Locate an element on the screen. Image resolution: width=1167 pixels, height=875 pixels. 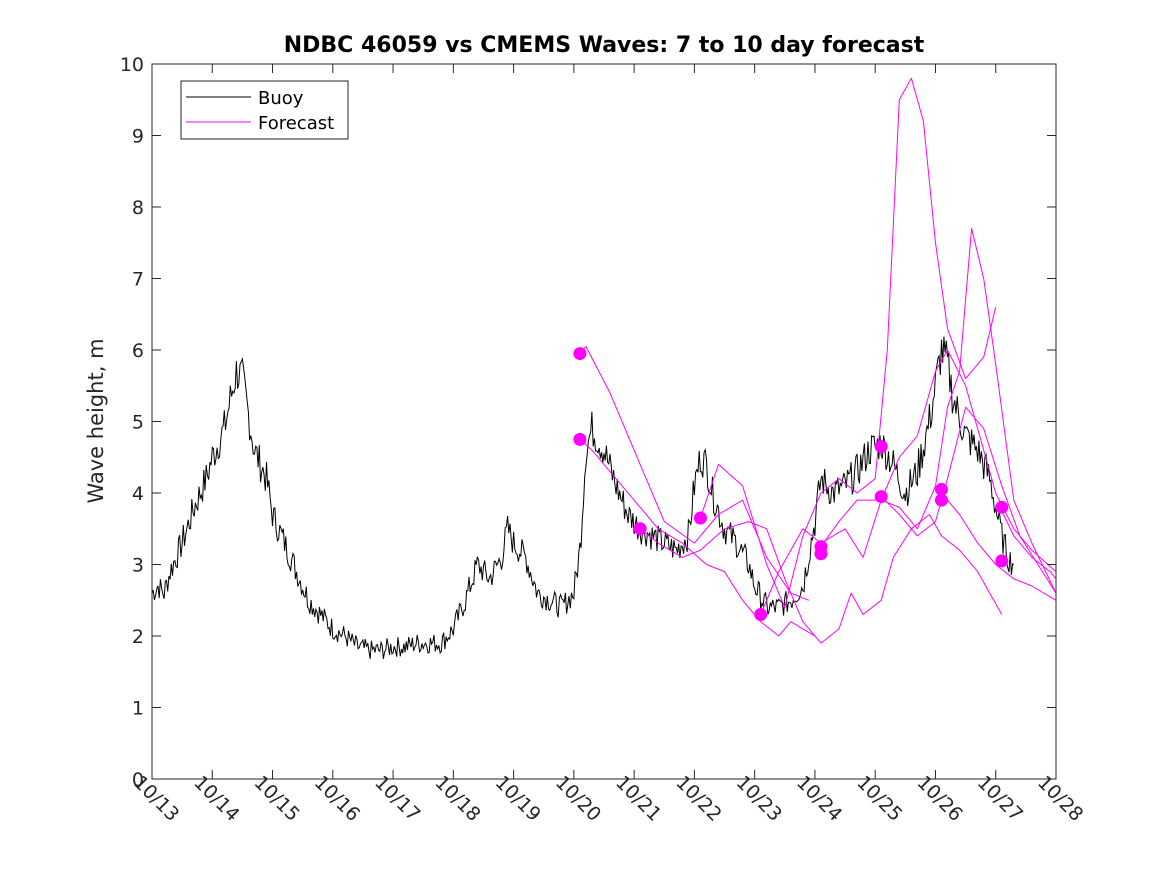
y-tick-label: 5 is located at coordinates (138, 423).